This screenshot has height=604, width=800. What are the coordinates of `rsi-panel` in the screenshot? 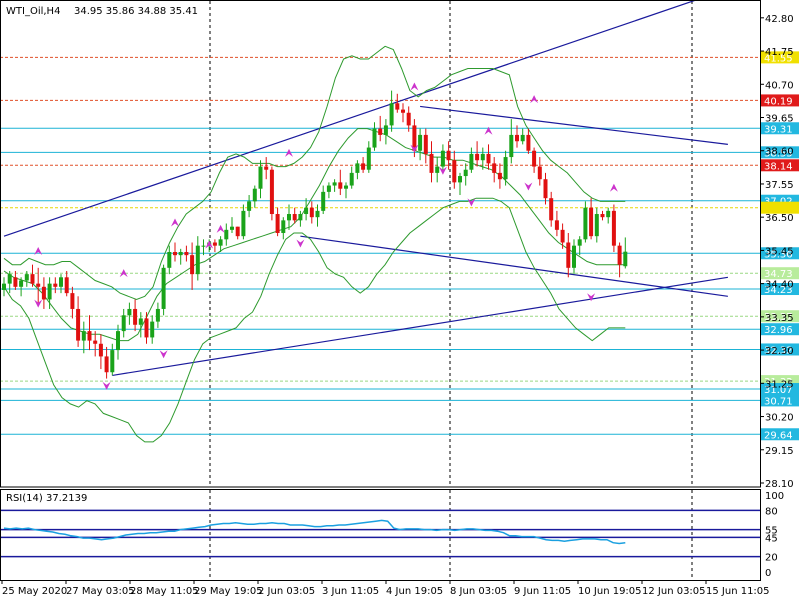 It's located at (380, 535).